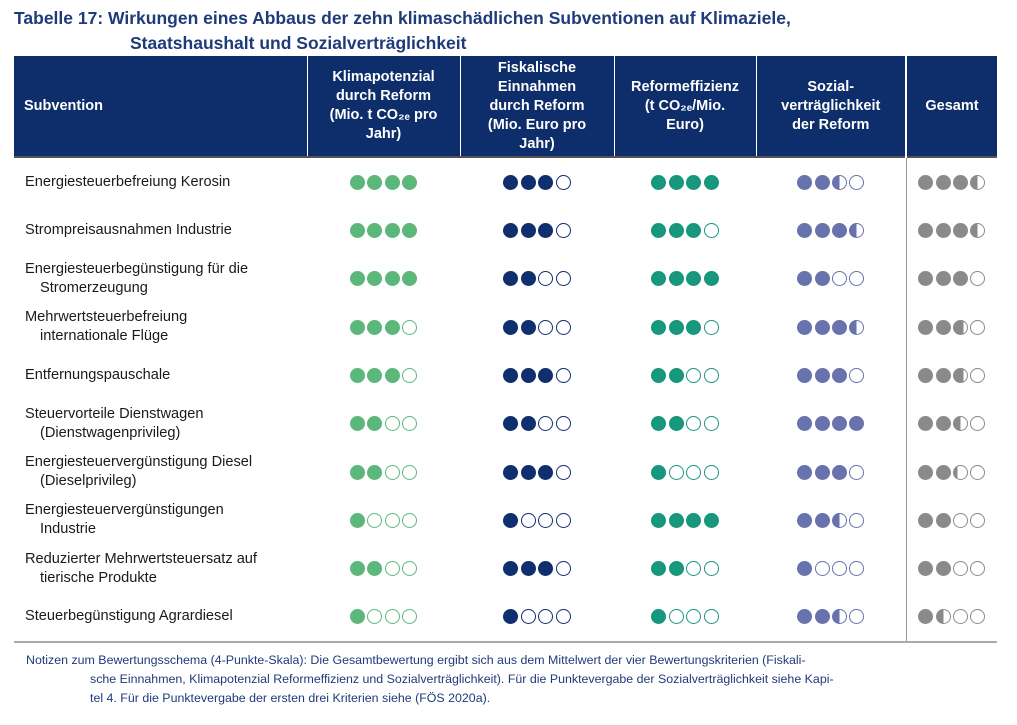  I want to click on header-fiskal-line: (Mio. Euro pro, so click(537, 124).